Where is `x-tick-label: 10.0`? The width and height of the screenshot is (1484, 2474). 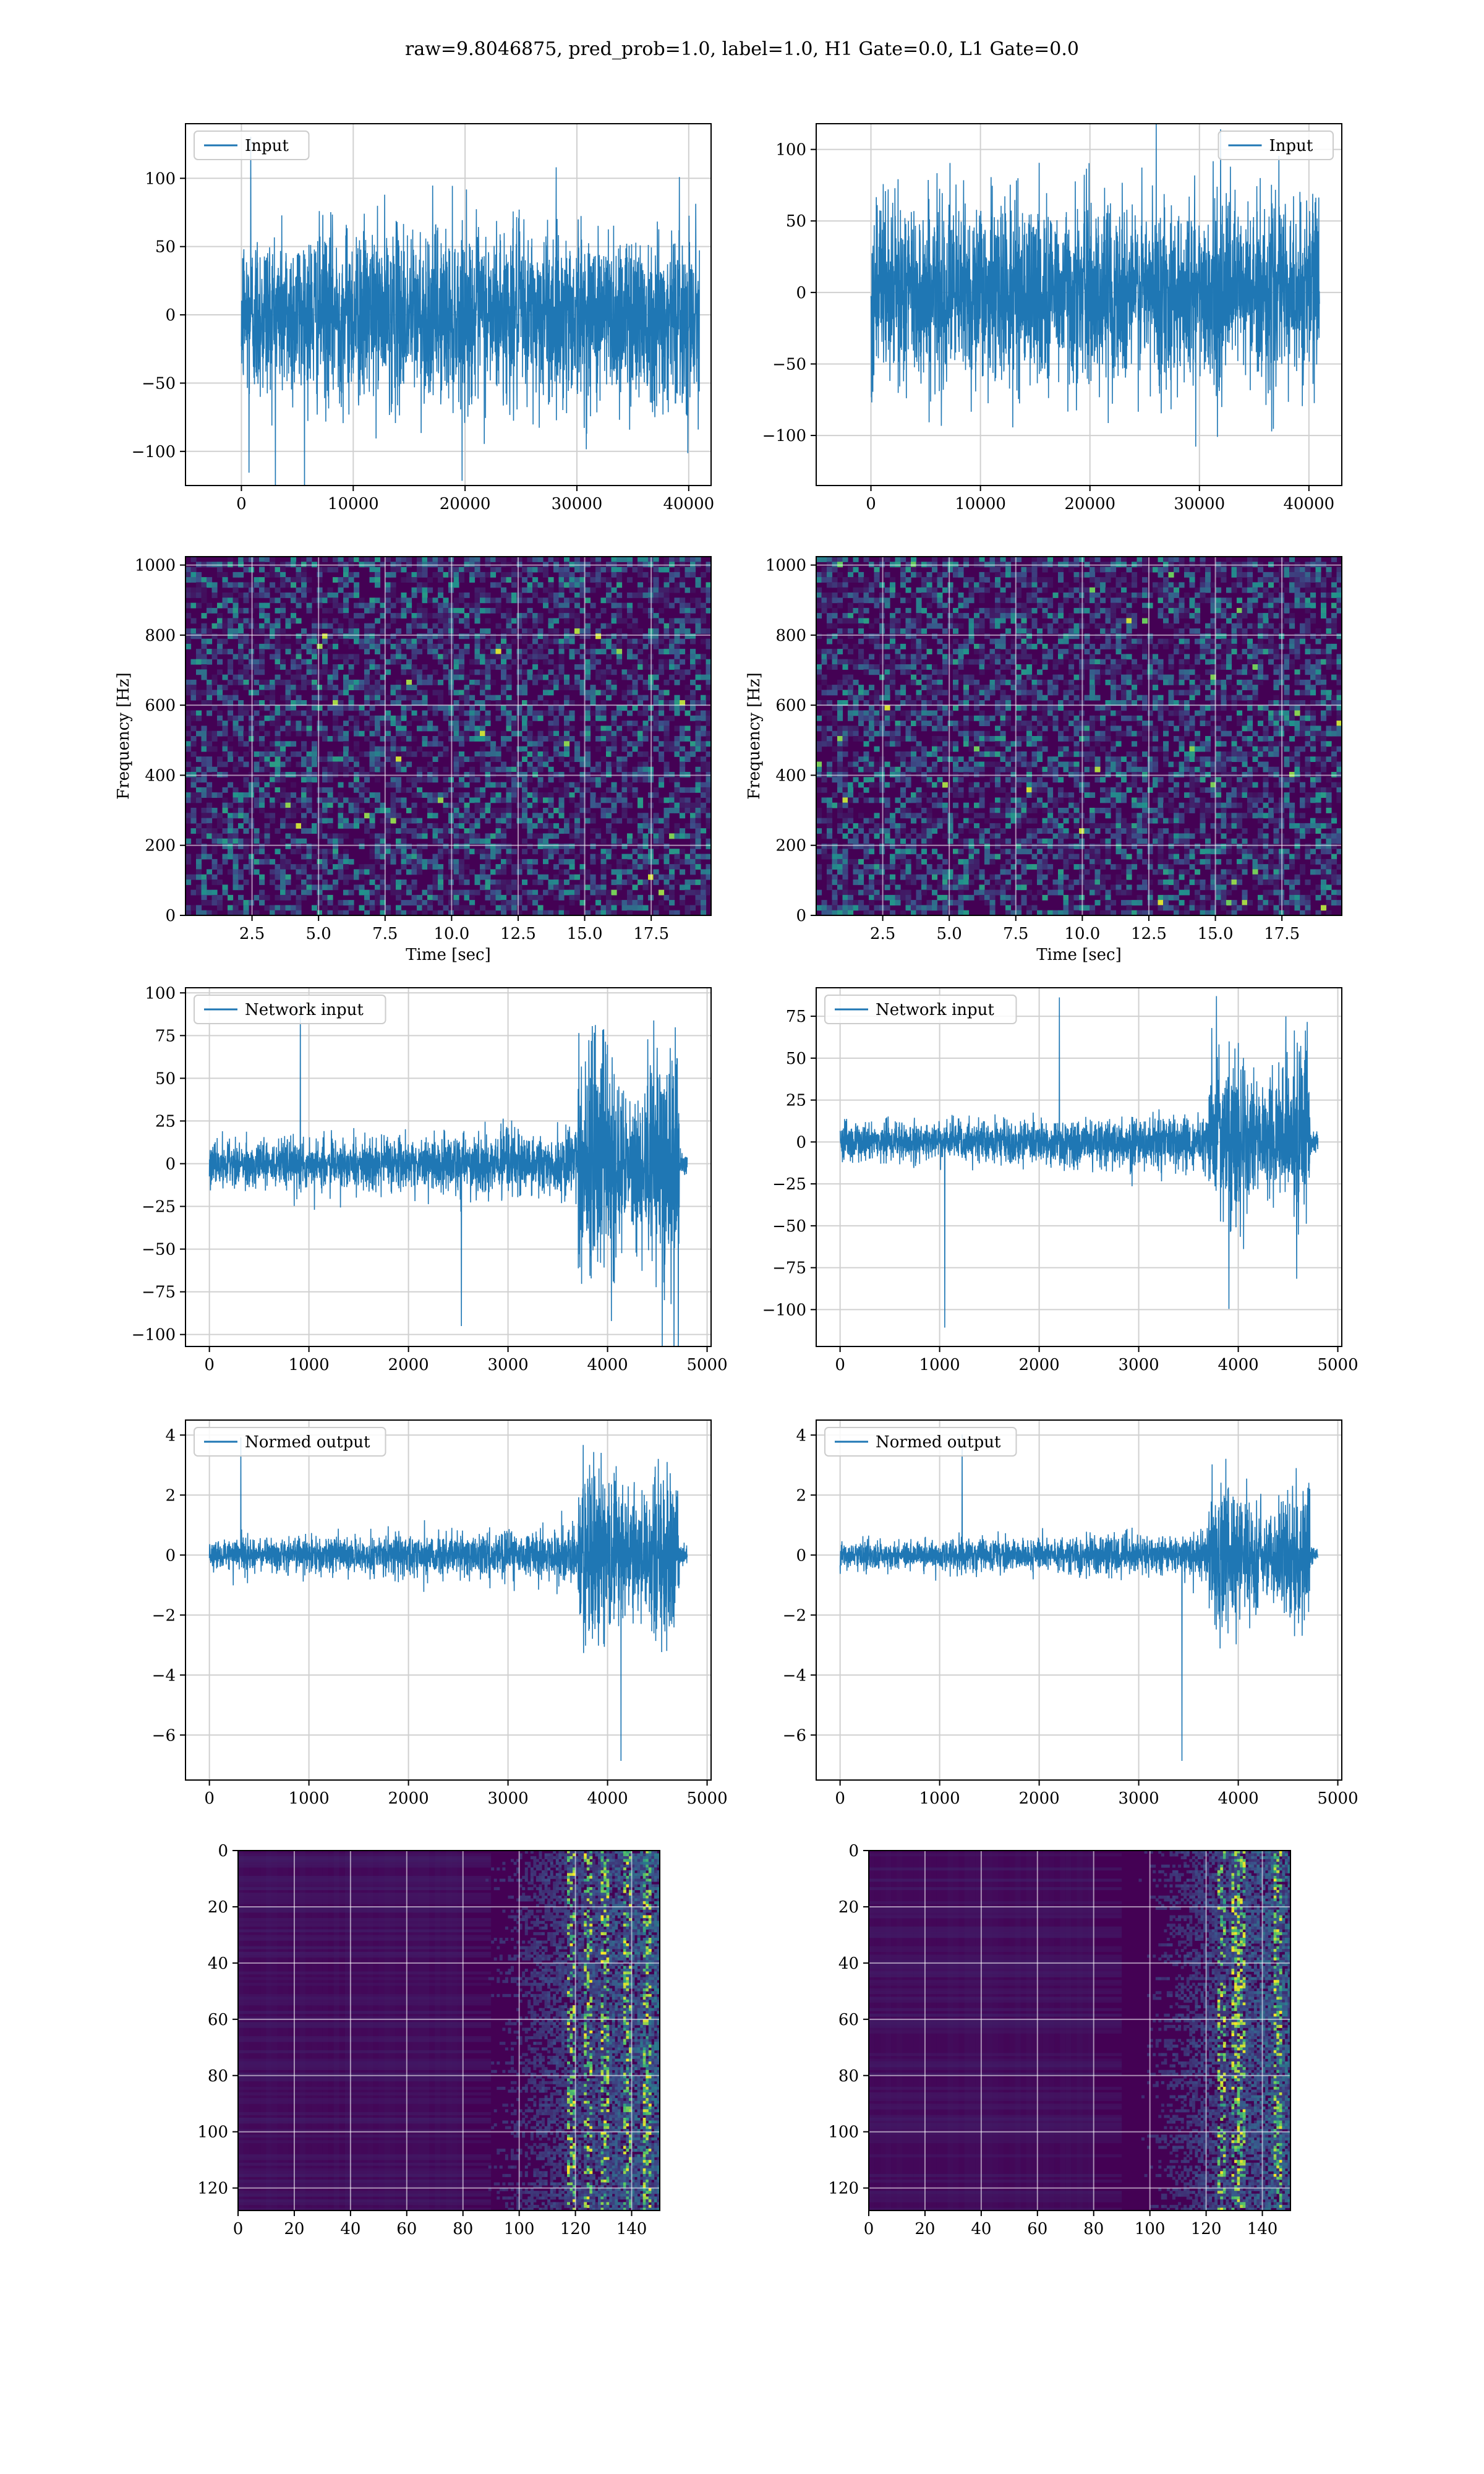 x-tick-label: 10.0 is located at coordinates (451, 934).